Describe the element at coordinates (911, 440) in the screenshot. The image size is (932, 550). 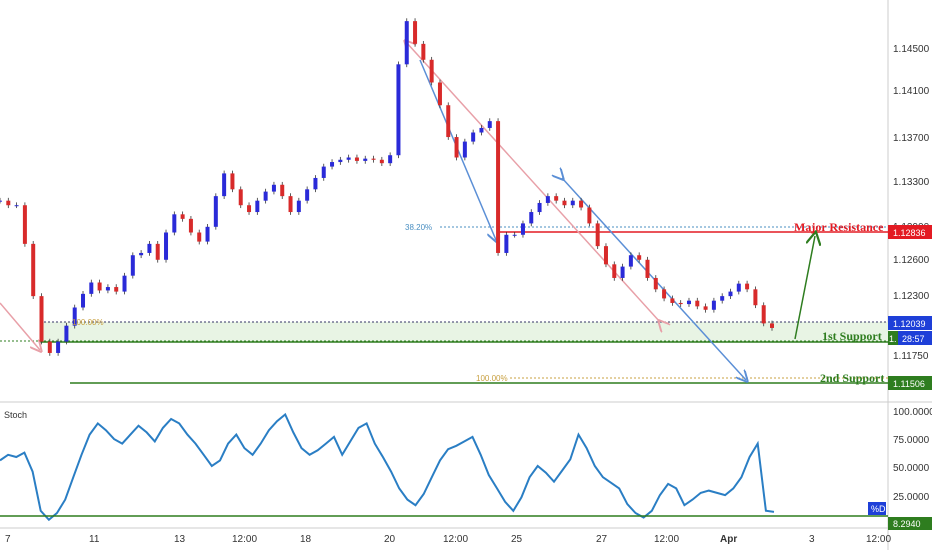
I see `stoch-tick: 75.0000` at that location.